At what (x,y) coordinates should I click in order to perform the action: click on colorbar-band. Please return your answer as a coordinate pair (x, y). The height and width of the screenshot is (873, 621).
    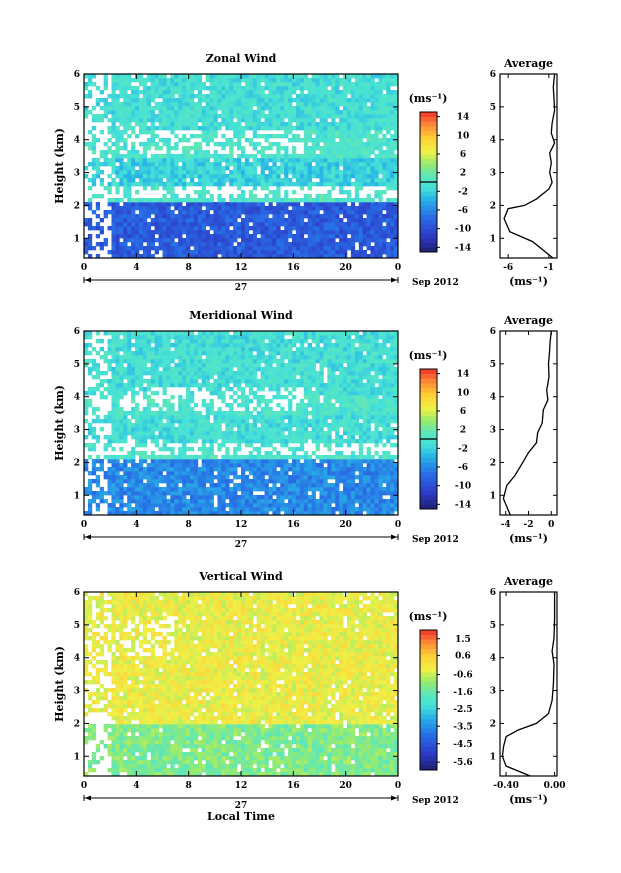
    Looking at the image, I should click on (428, 138).